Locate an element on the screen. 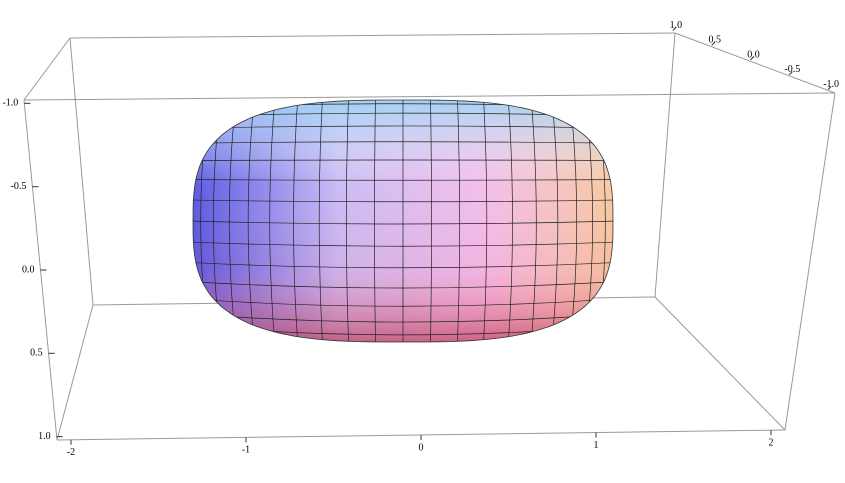  x-tick-label: 0 is located at coordinates (421, 447).